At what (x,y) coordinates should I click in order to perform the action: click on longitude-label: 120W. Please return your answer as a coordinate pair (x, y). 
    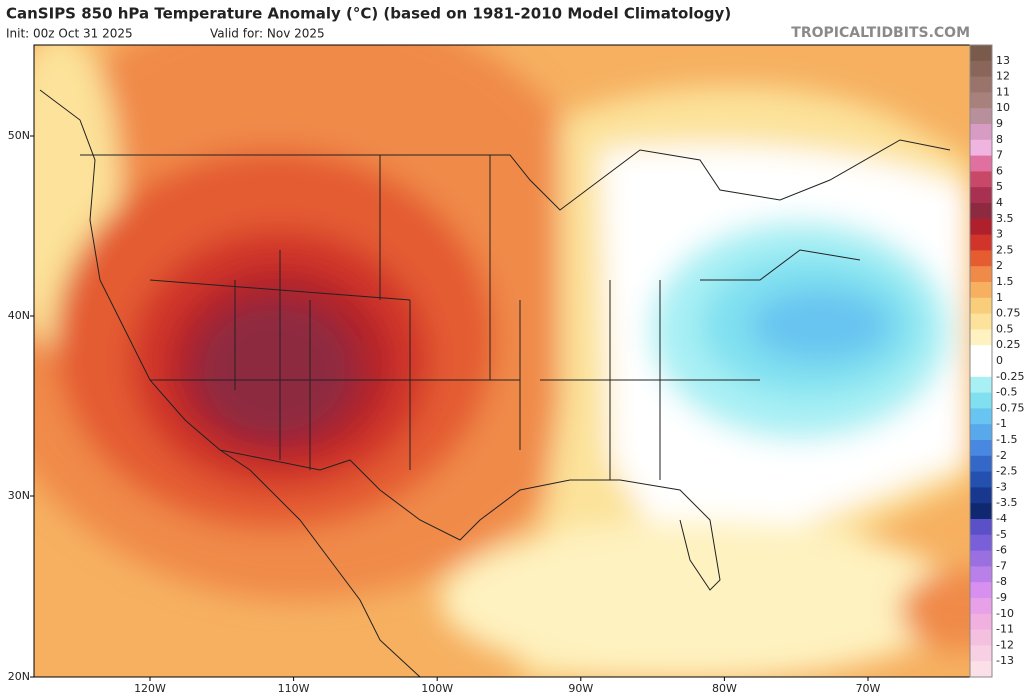
    Looking at the image, I should click on (150, 688).